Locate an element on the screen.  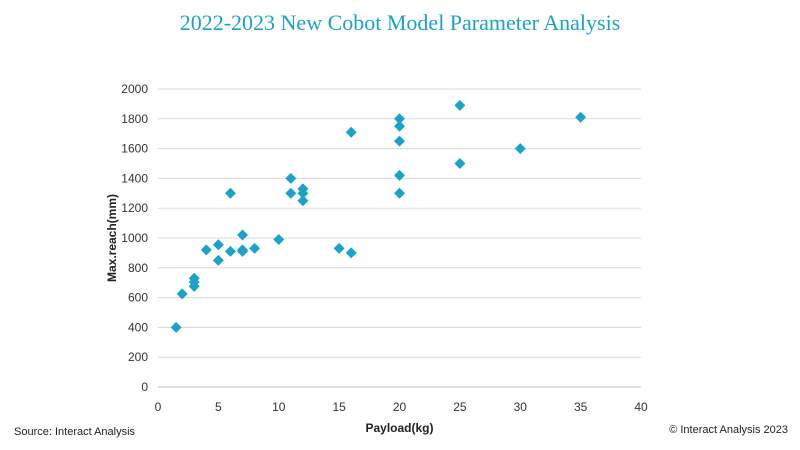
x-tick-label: 15 is located at coordinates (339, 407).